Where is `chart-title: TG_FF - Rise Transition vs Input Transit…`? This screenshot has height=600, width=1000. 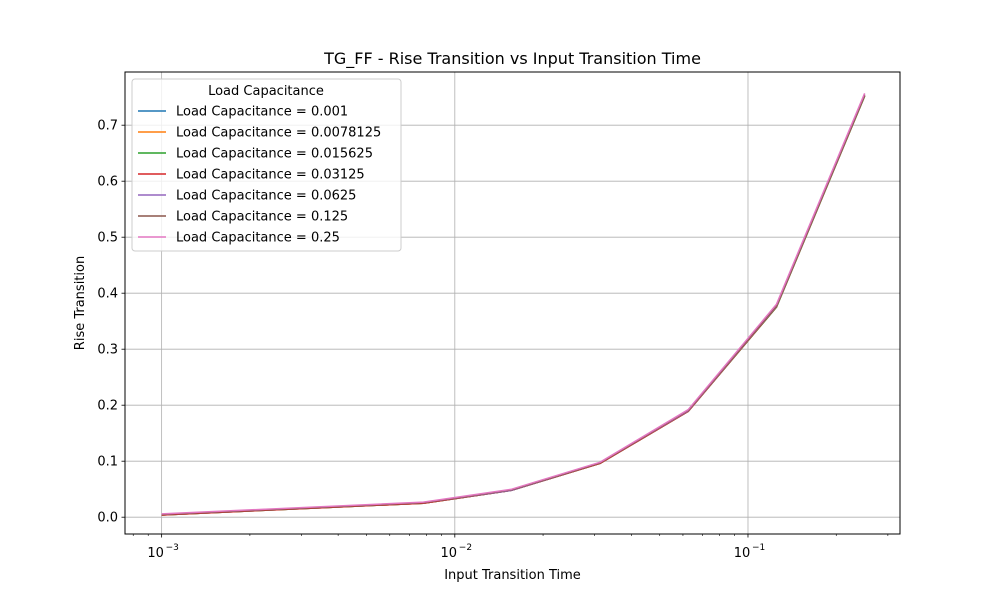
chart-title: TG_FF - Rise Transition vs Input Transit… is located at coordinates (512, 59).